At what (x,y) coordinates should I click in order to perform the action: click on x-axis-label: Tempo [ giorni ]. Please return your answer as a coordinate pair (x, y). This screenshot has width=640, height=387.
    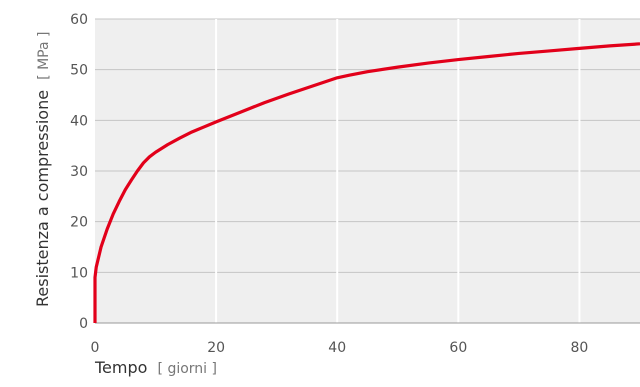
    Looking at the image, I should click on (155, 367).